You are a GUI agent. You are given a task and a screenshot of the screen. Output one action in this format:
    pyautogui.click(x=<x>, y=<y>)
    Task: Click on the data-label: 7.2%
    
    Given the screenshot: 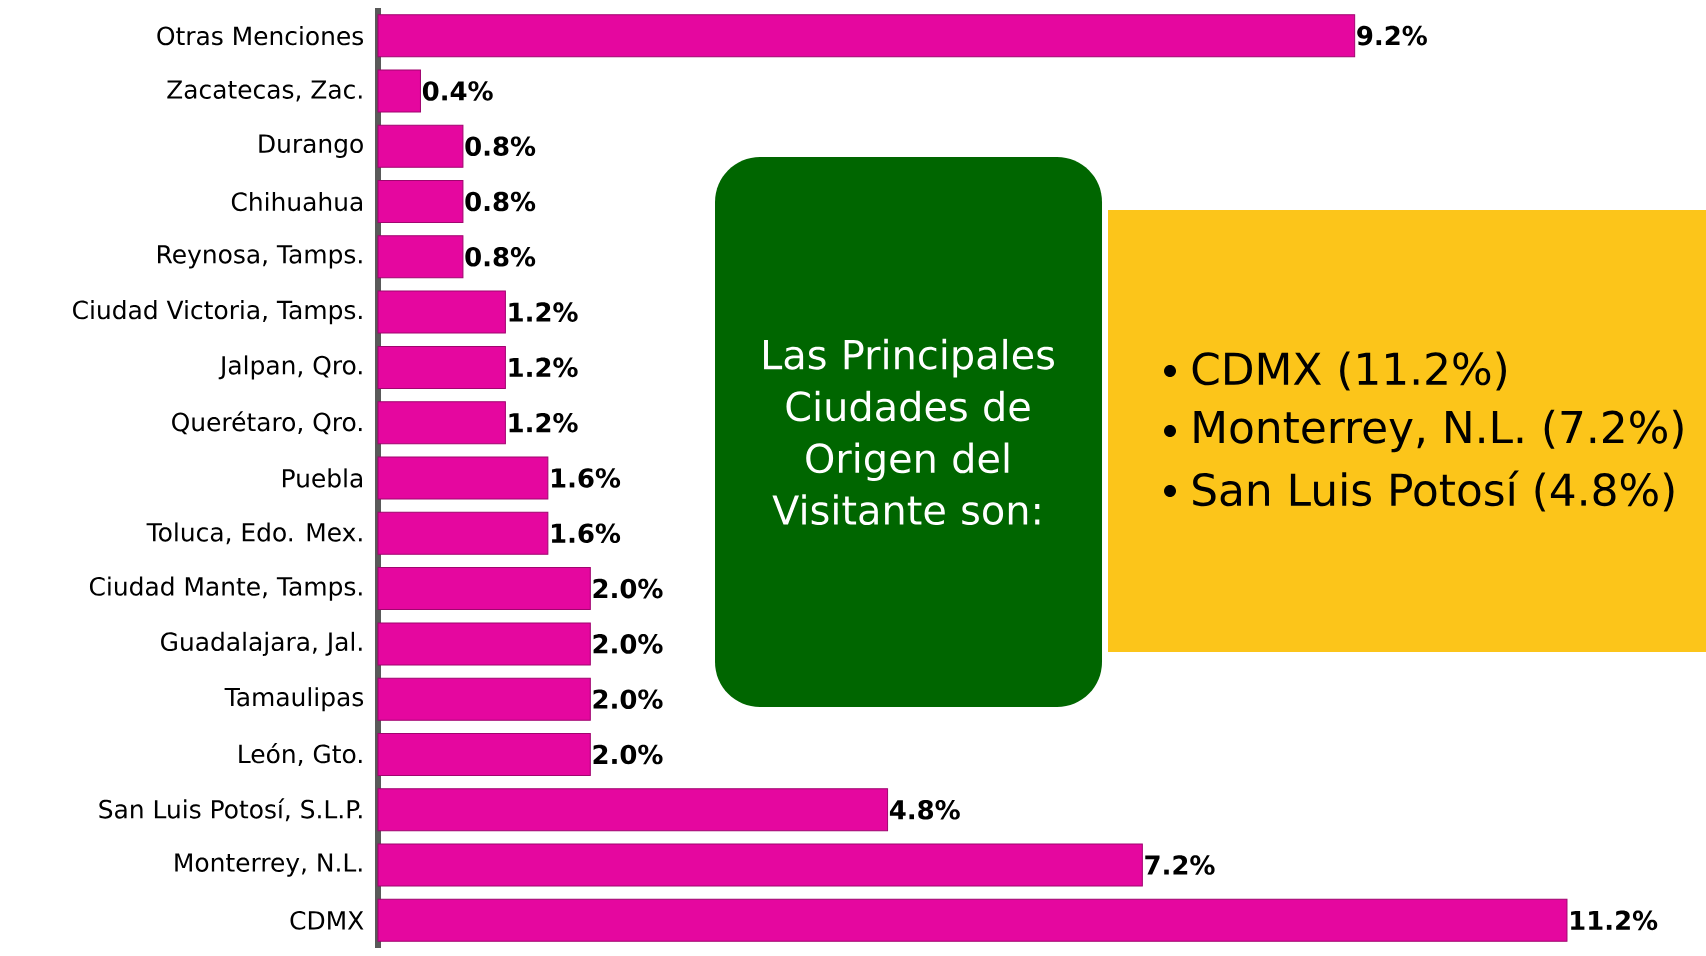 What is the action you would take?
    pyautogui.click(x=1180, y=865)
    